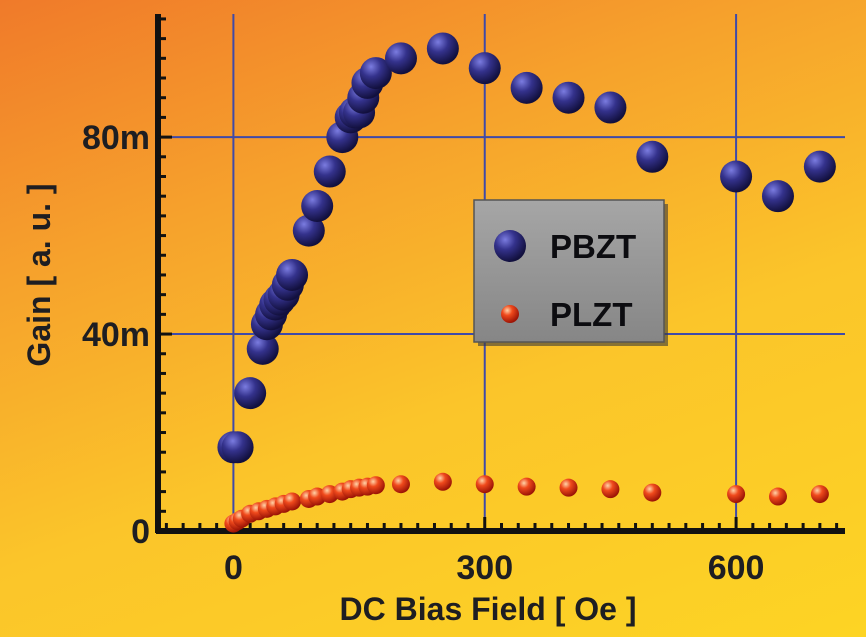  I want to click on legend-marker-pbzt, so click(510, 246).